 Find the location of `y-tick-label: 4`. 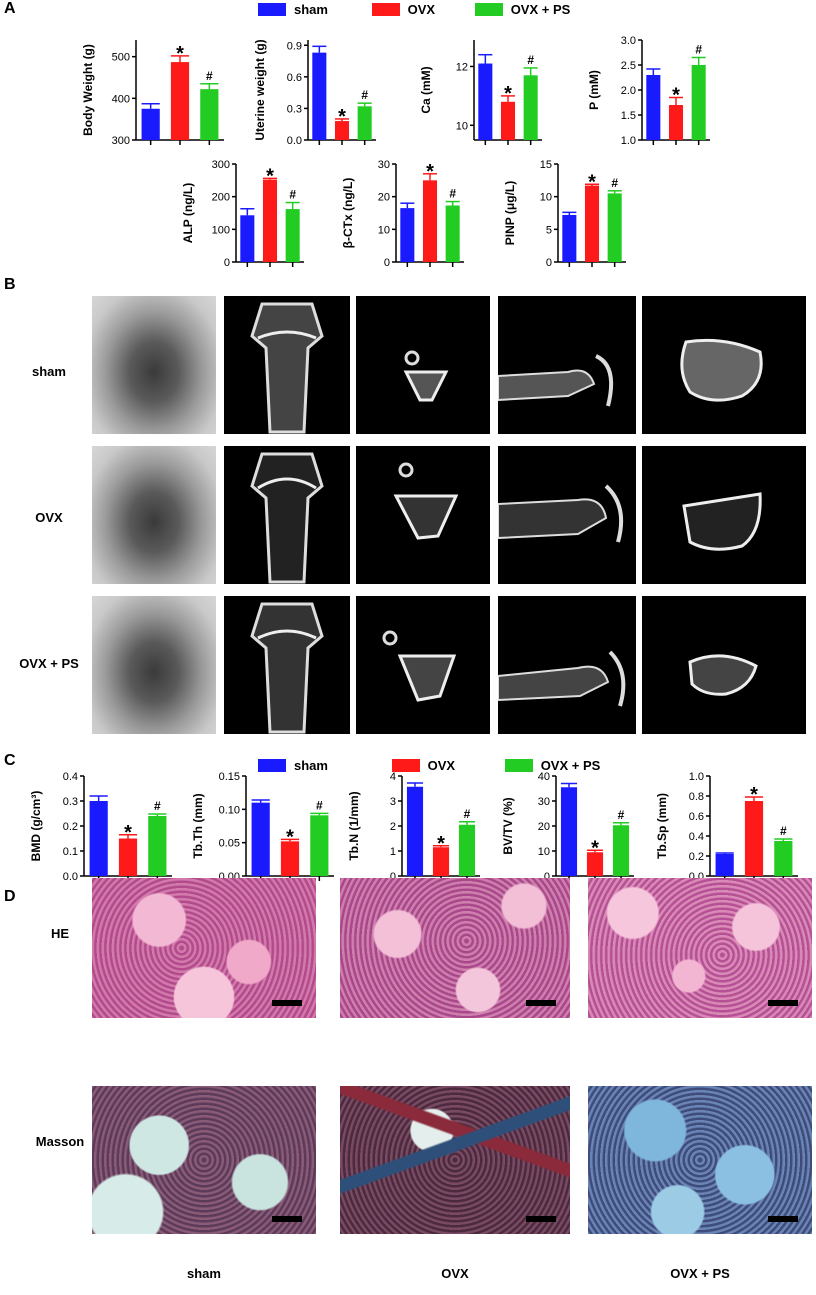

y-tick-label: 4 is located at coordinates (393, 777).